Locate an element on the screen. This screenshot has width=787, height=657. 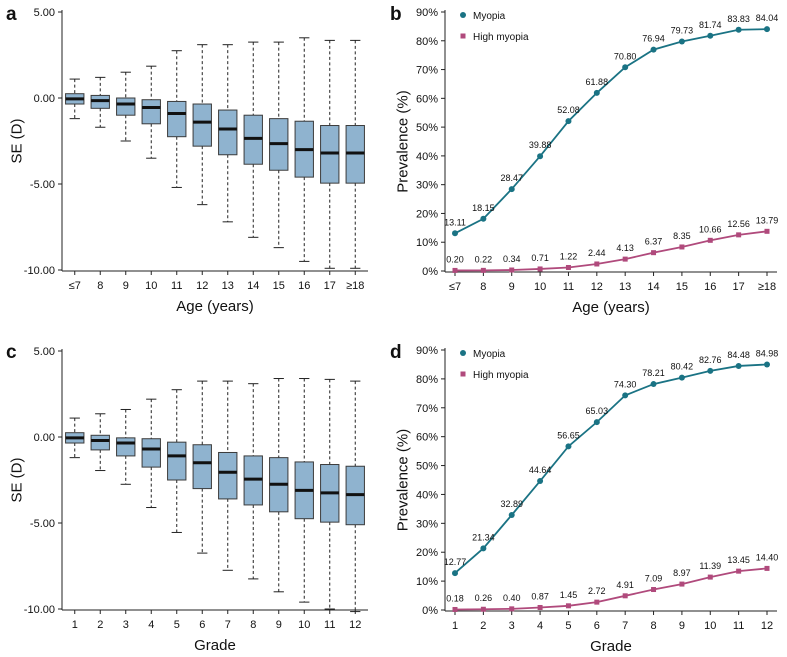
panel-b-myopia-data-label: 39.88 is located at coordinates (540, 145).